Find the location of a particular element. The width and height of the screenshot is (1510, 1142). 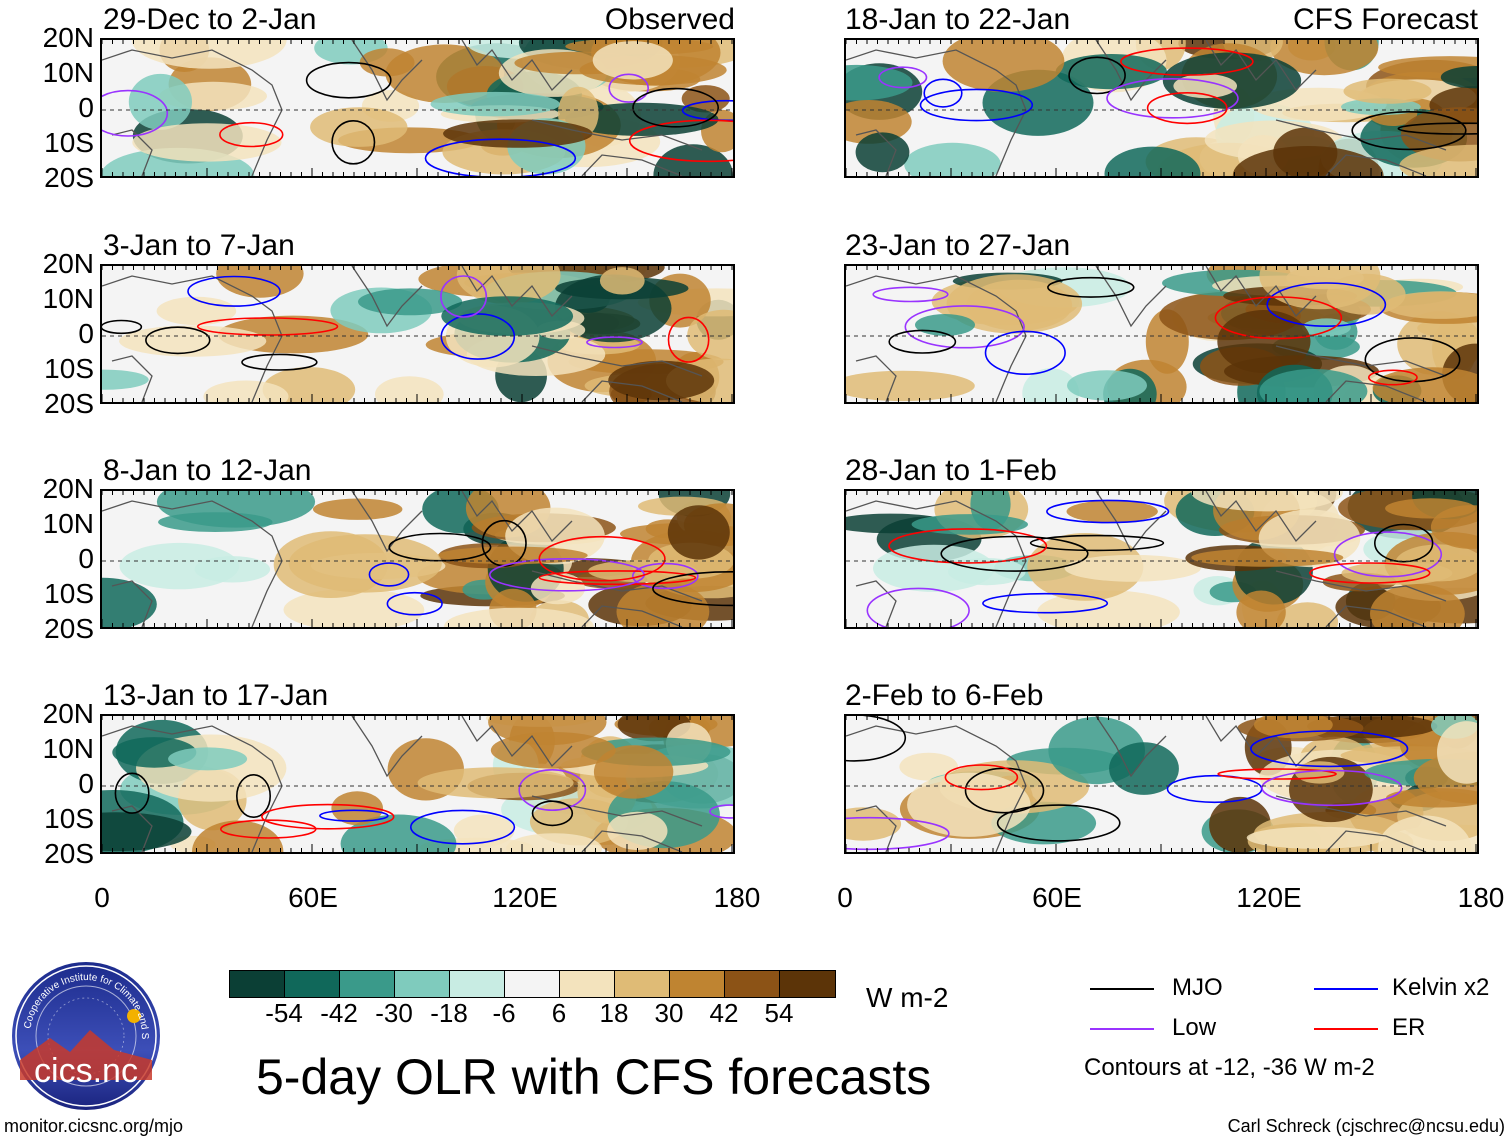

legend-line-er is located at coordinates (1346, 1029).